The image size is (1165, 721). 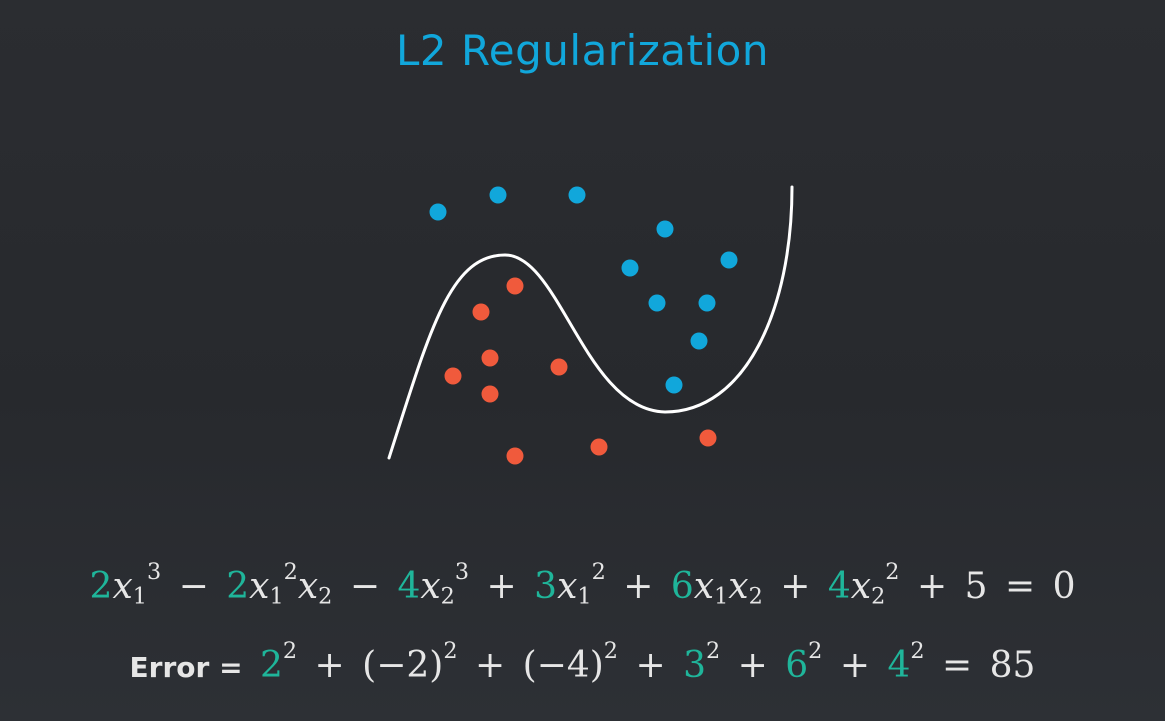 I want to click on equation-rhs: 0, so click(x=1064, y=586).